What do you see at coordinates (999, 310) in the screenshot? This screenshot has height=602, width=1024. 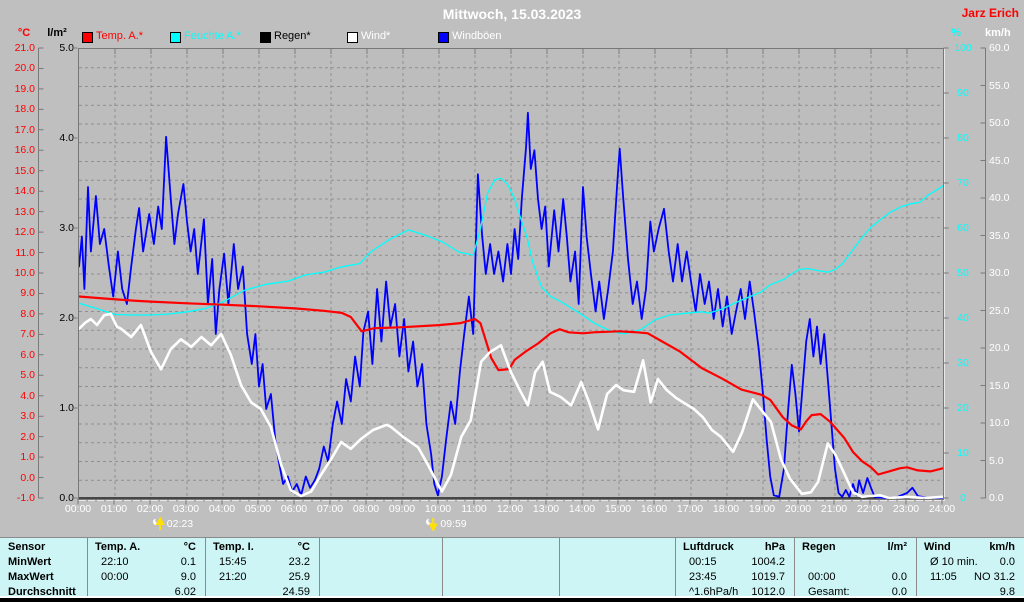 I see `wind-axis-tick-label: 25.0` at bounding box center [999, 310].